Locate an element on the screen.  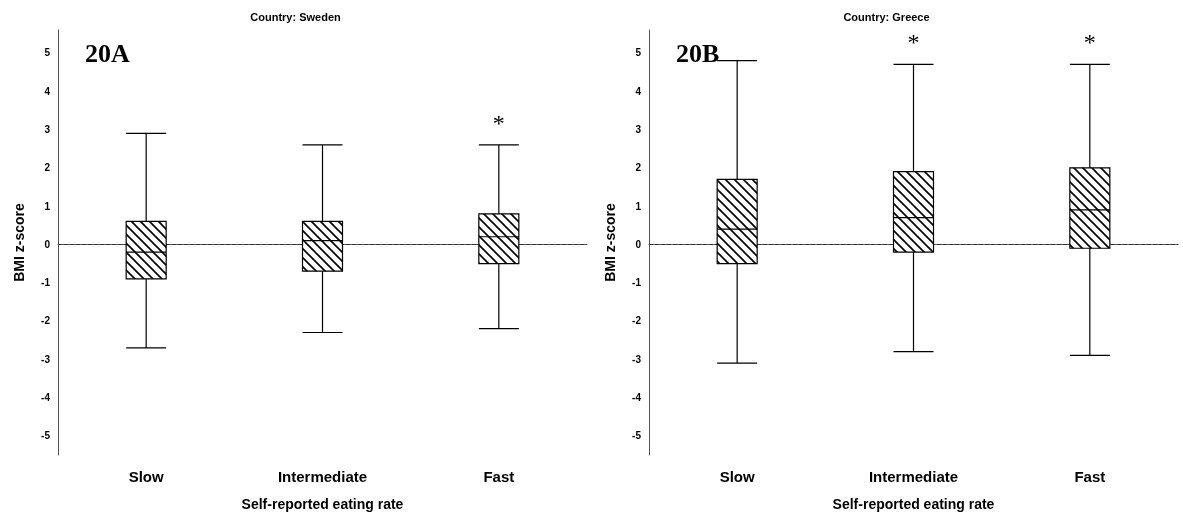
annotation: 20A is located at coordinates (107, 53).